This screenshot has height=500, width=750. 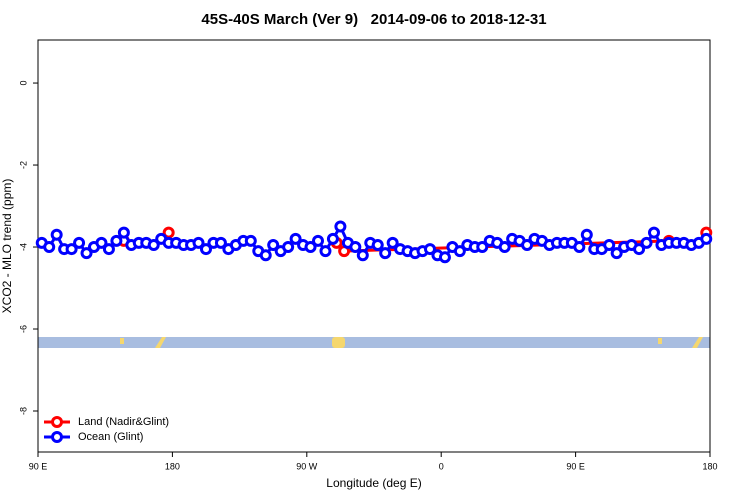 What do you see at coordinates (23, 411) in the screenshot?
I see `y-tick-label: -8` at bounding box center [23, 411].